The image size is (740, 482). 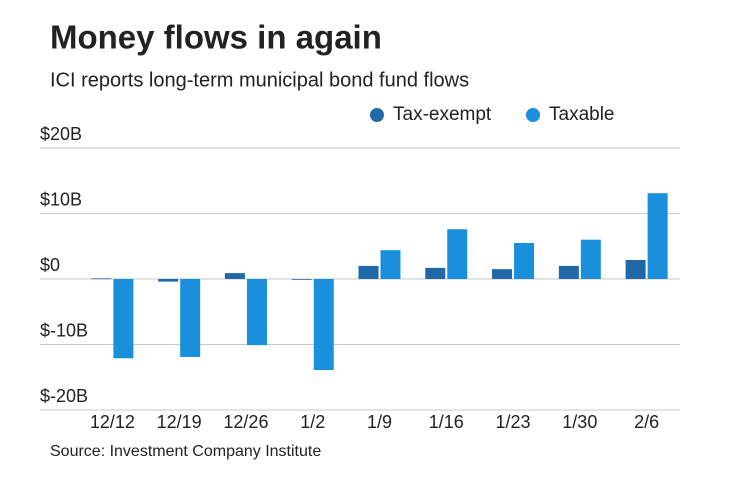 What do you see at coordinates (64, 396) in the screenshot?
I see `y-tick-label: $-20B` at bounding box center [64, 396].